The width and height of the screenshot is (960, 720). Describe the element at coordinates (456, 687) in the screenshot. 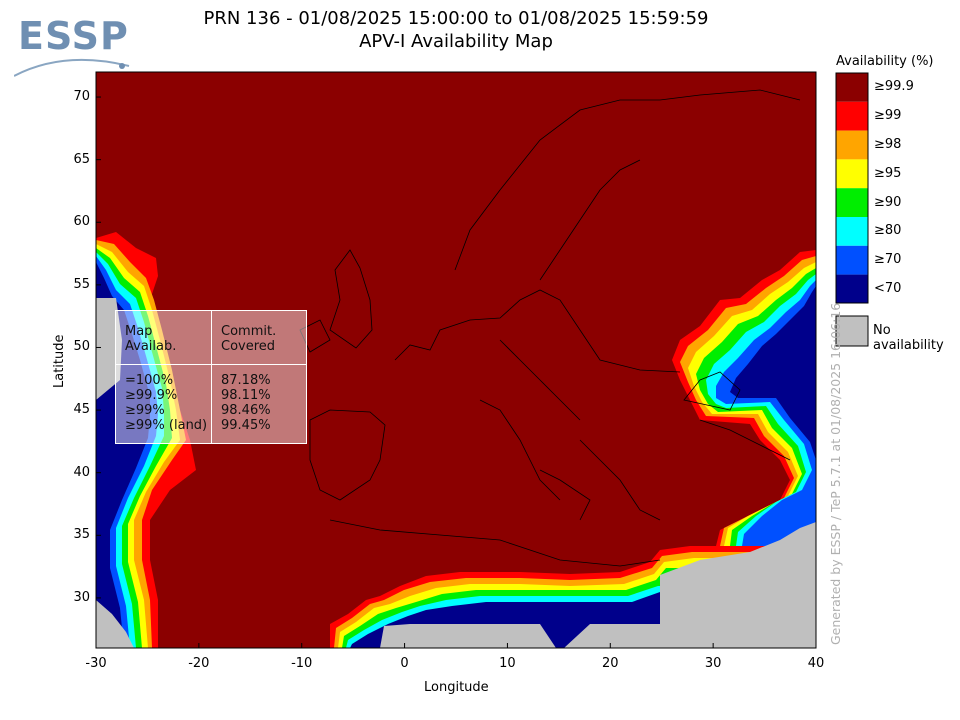

I see `x-axis-label: Longitude` at that location.